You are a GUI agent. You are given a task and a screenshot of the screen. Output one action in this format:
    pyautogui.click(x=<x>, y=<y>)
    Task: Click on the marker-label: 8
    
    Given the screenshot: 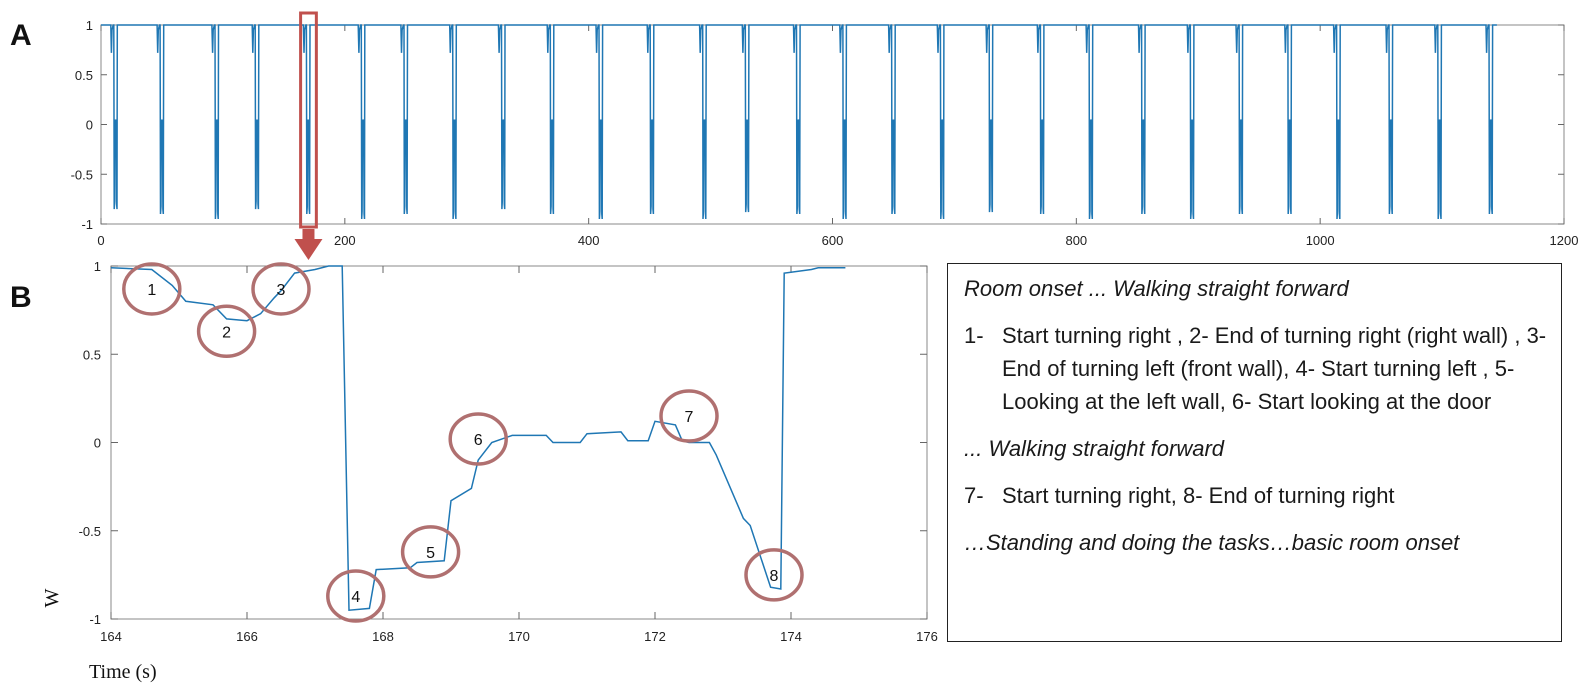 What is the action you would take?
    pyautogui.click(x=774, y=576)
    